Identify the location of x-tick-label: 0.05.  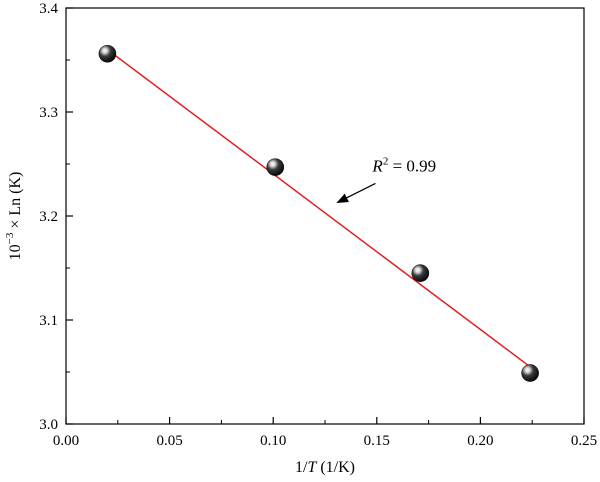
(169, 441).